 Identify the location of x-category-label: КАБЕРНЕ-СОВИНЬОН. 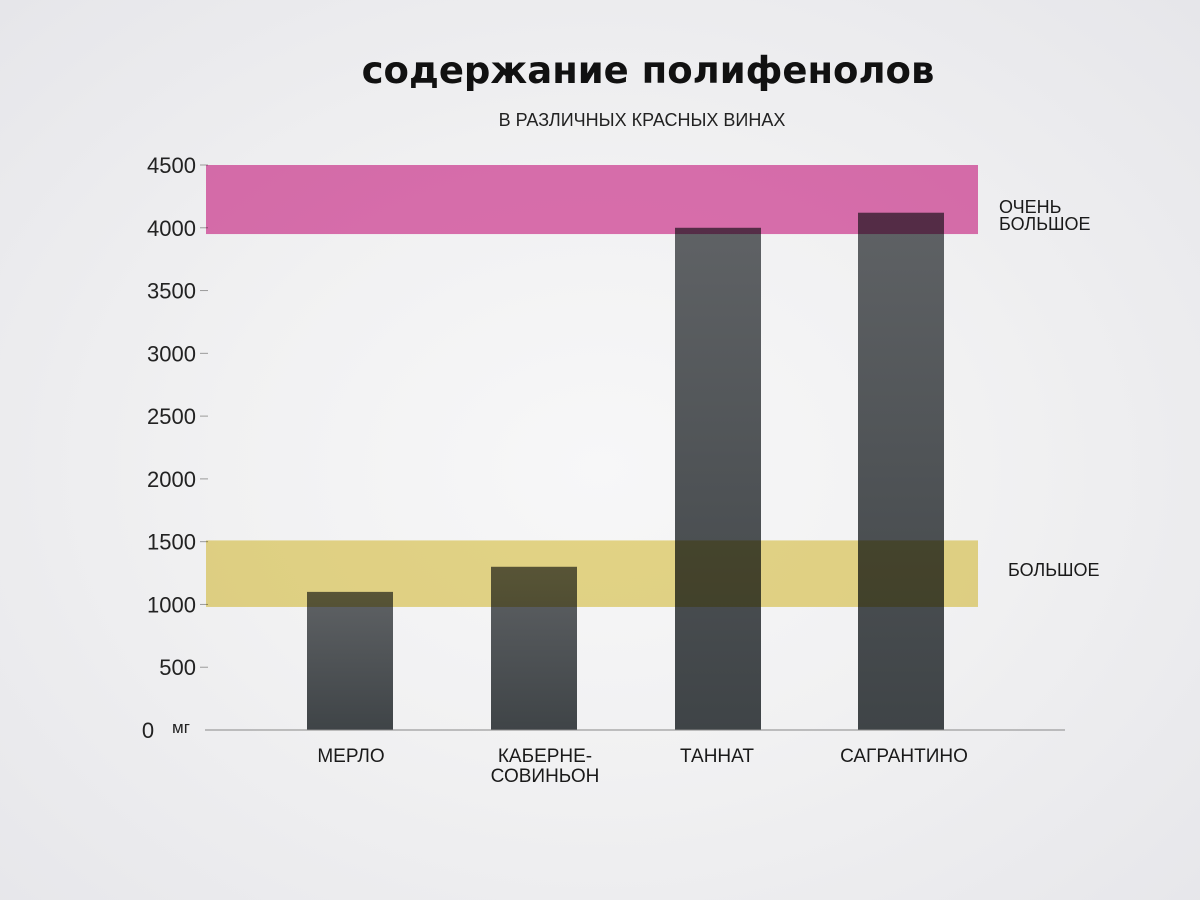
(545, 766).